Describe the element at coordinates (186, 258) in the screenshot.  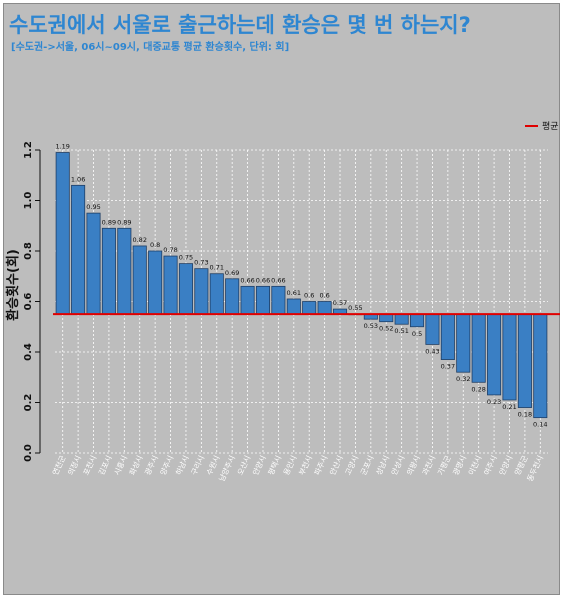
I see `data-label: 0.75` at that location.